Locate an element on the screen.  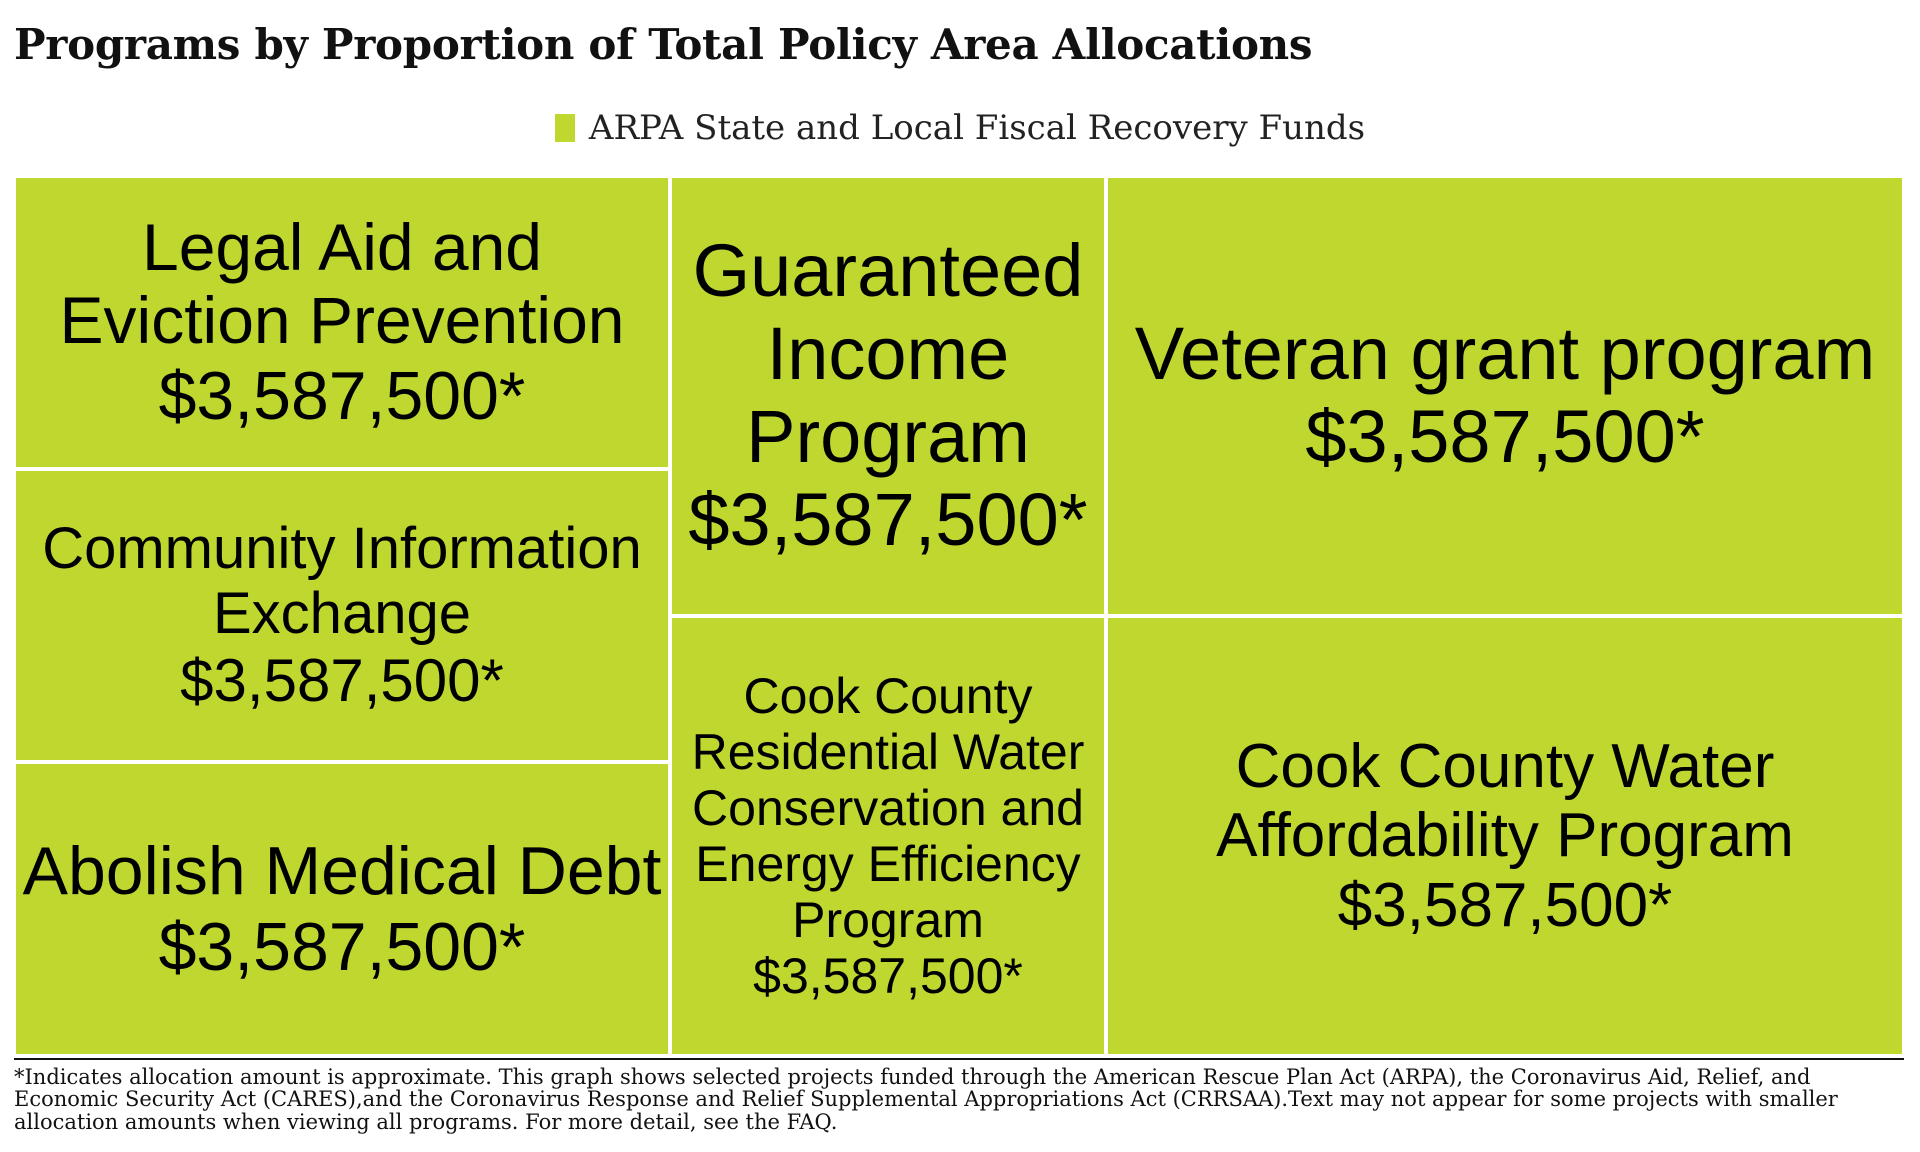
legend-swatch is located at coordinates (564, 128).